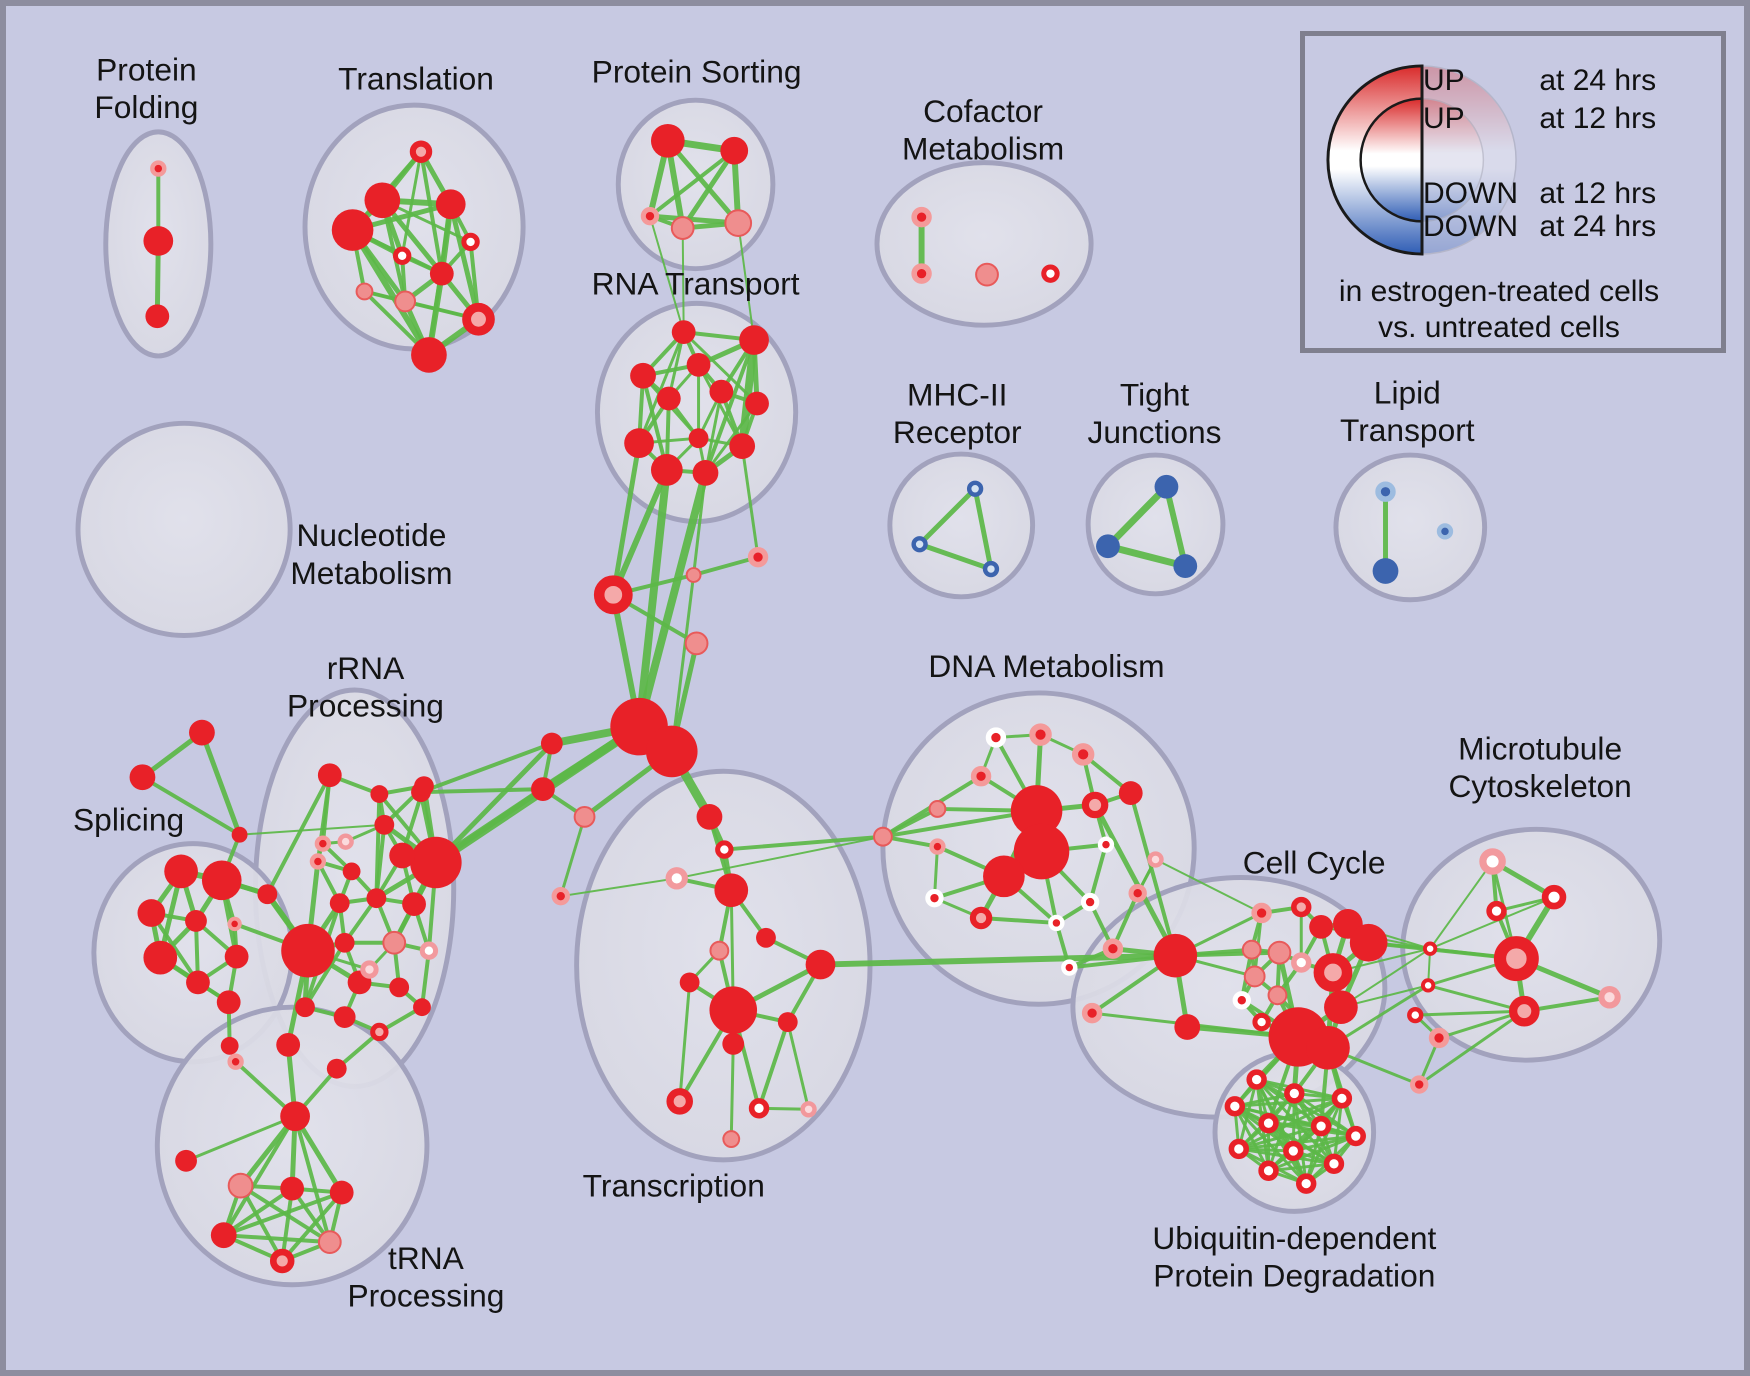 The image size is (1750, 1376). Describe the element at coordinates (1499, 291) in the screenshot. I see `legend-caption-line: in estrogen-treated cells` at that location.